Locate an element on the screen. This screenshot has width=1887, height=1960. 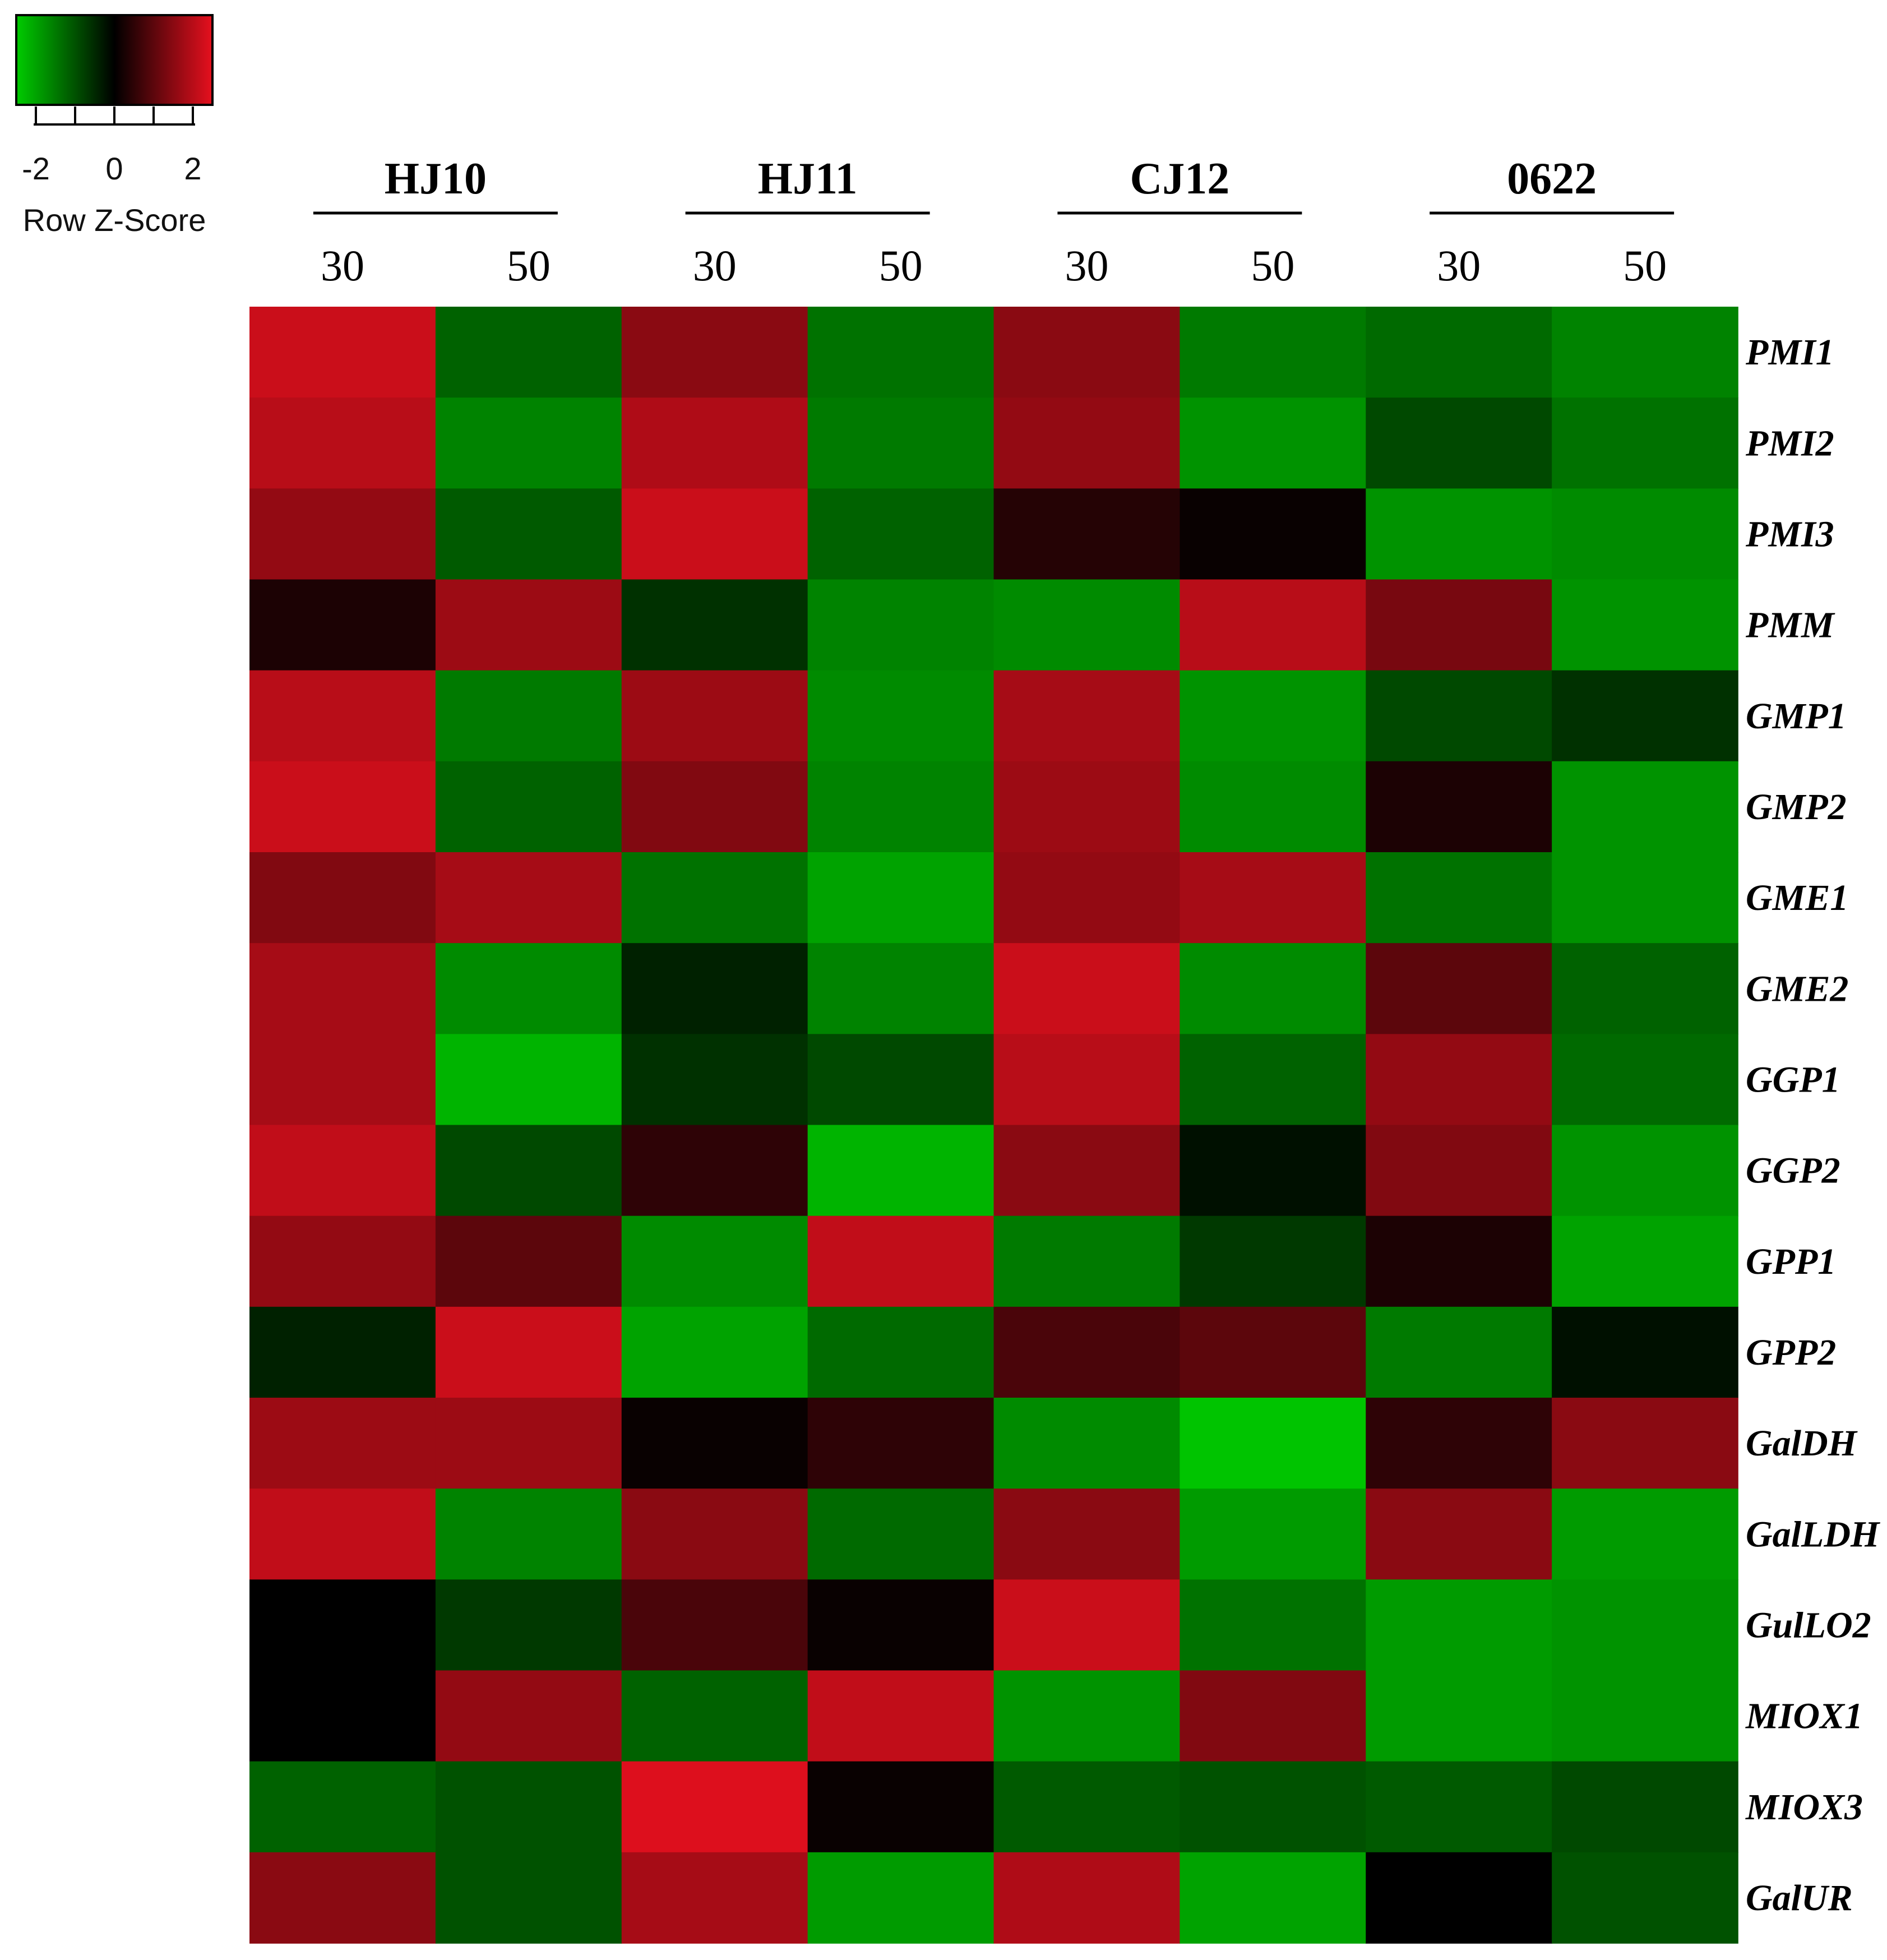
color-key-gradient is located at coordinates (114, 60).